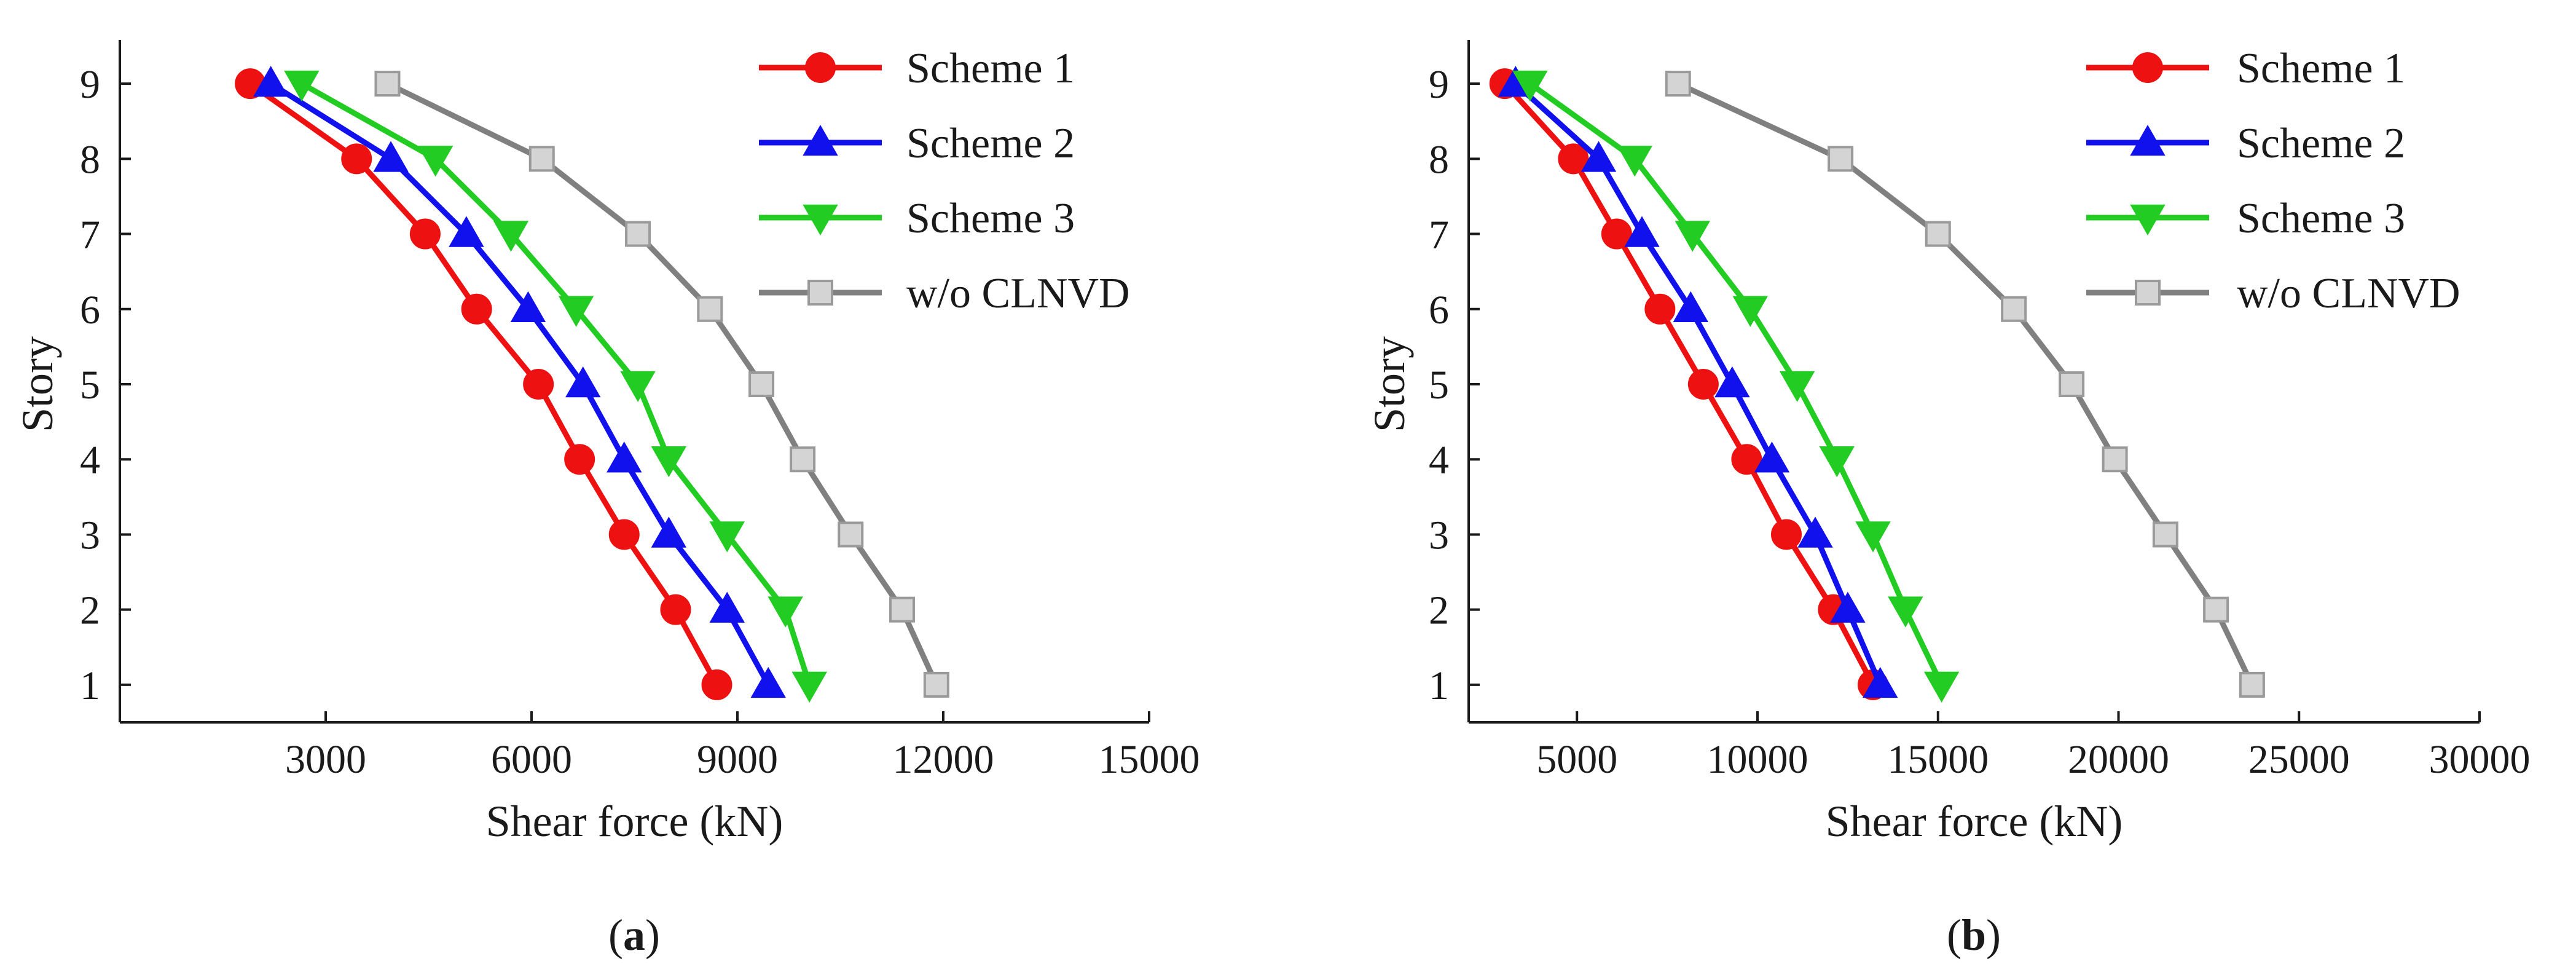  What do you see at coordinates (2299, 759) in the screenshot?
I see `x-tick-label: 25000` at bounding box center [2299, 759].